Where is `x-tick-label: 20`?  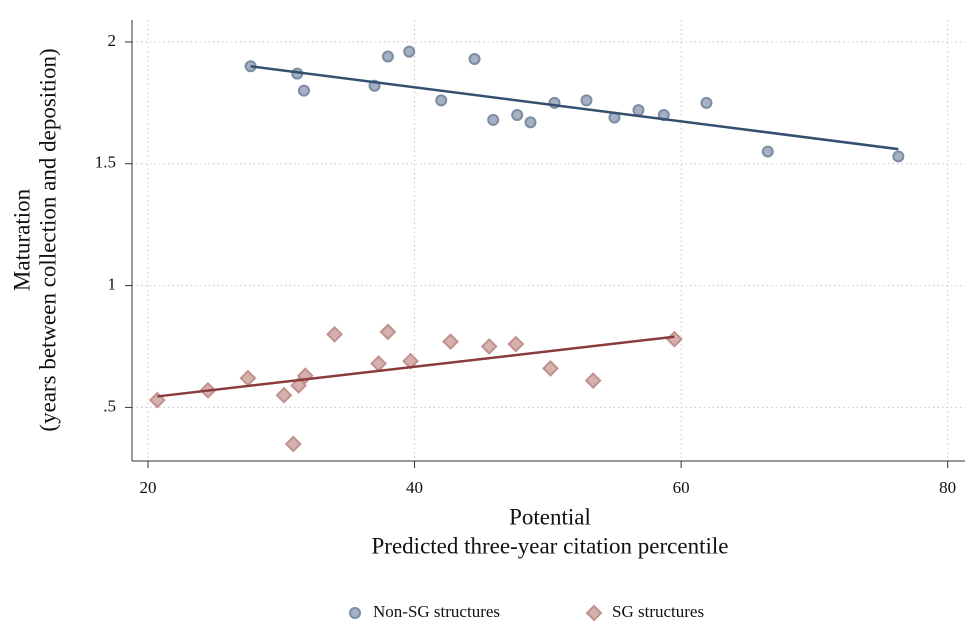 x-tick-label: 20 is located at coordinates (147, 487).